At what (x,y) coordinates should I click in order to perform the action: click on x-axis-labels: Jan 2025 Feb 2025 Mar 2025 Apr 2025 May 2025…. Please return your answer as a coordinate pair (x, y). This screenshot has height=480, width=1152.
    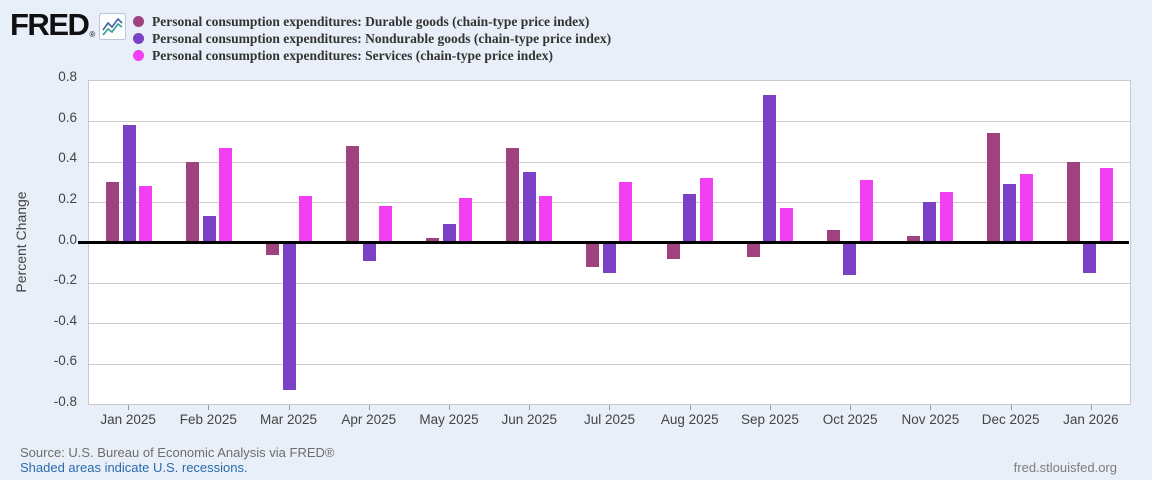
    Looking at the image, I should click on (609, 421).